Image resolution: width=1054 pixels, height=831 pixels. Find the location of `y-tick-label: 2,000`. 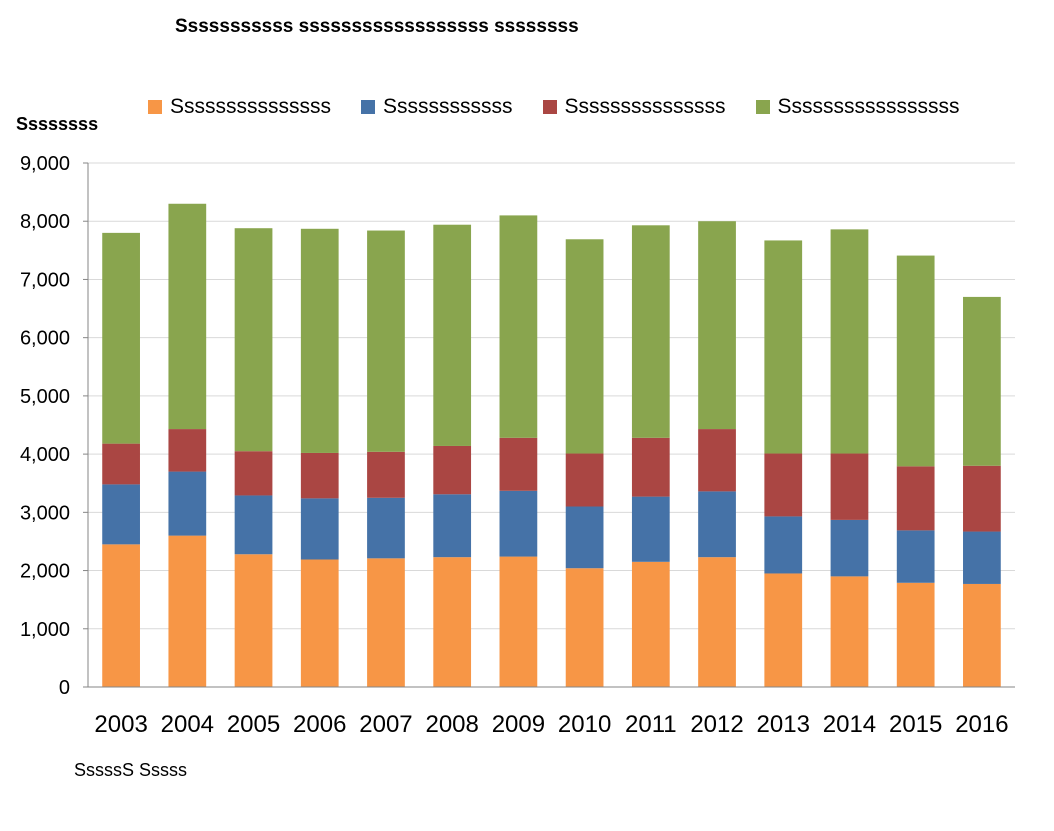

y-tick-label: 2,000 is located at coordinates (45, 572).